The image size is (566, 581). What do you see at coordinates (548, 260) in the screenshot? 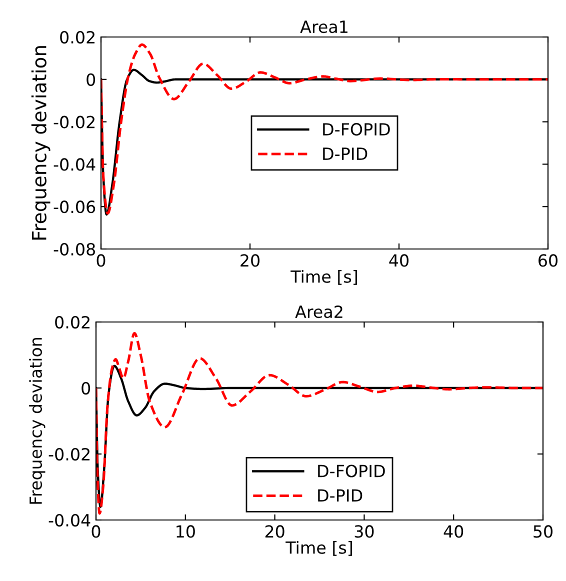
I see `x-tick-label: 60` at bounding box center [548, 260].